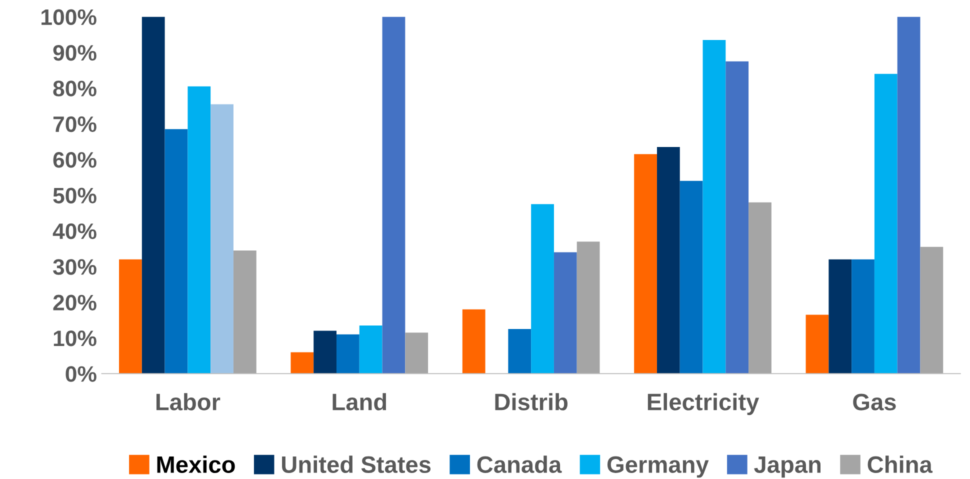 The width and height of the screenshot is (970, 479). I want to click on legend-label: Canada, so click(519, 465).